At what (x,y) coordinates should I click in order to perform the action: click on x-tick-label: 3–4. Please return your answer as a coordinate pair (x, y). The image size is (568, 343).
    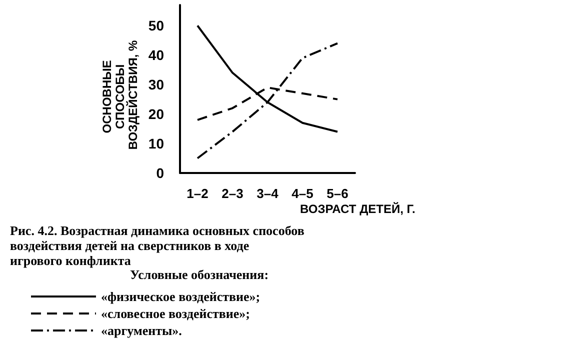
    Looking at the image, I should click on (268, 193).